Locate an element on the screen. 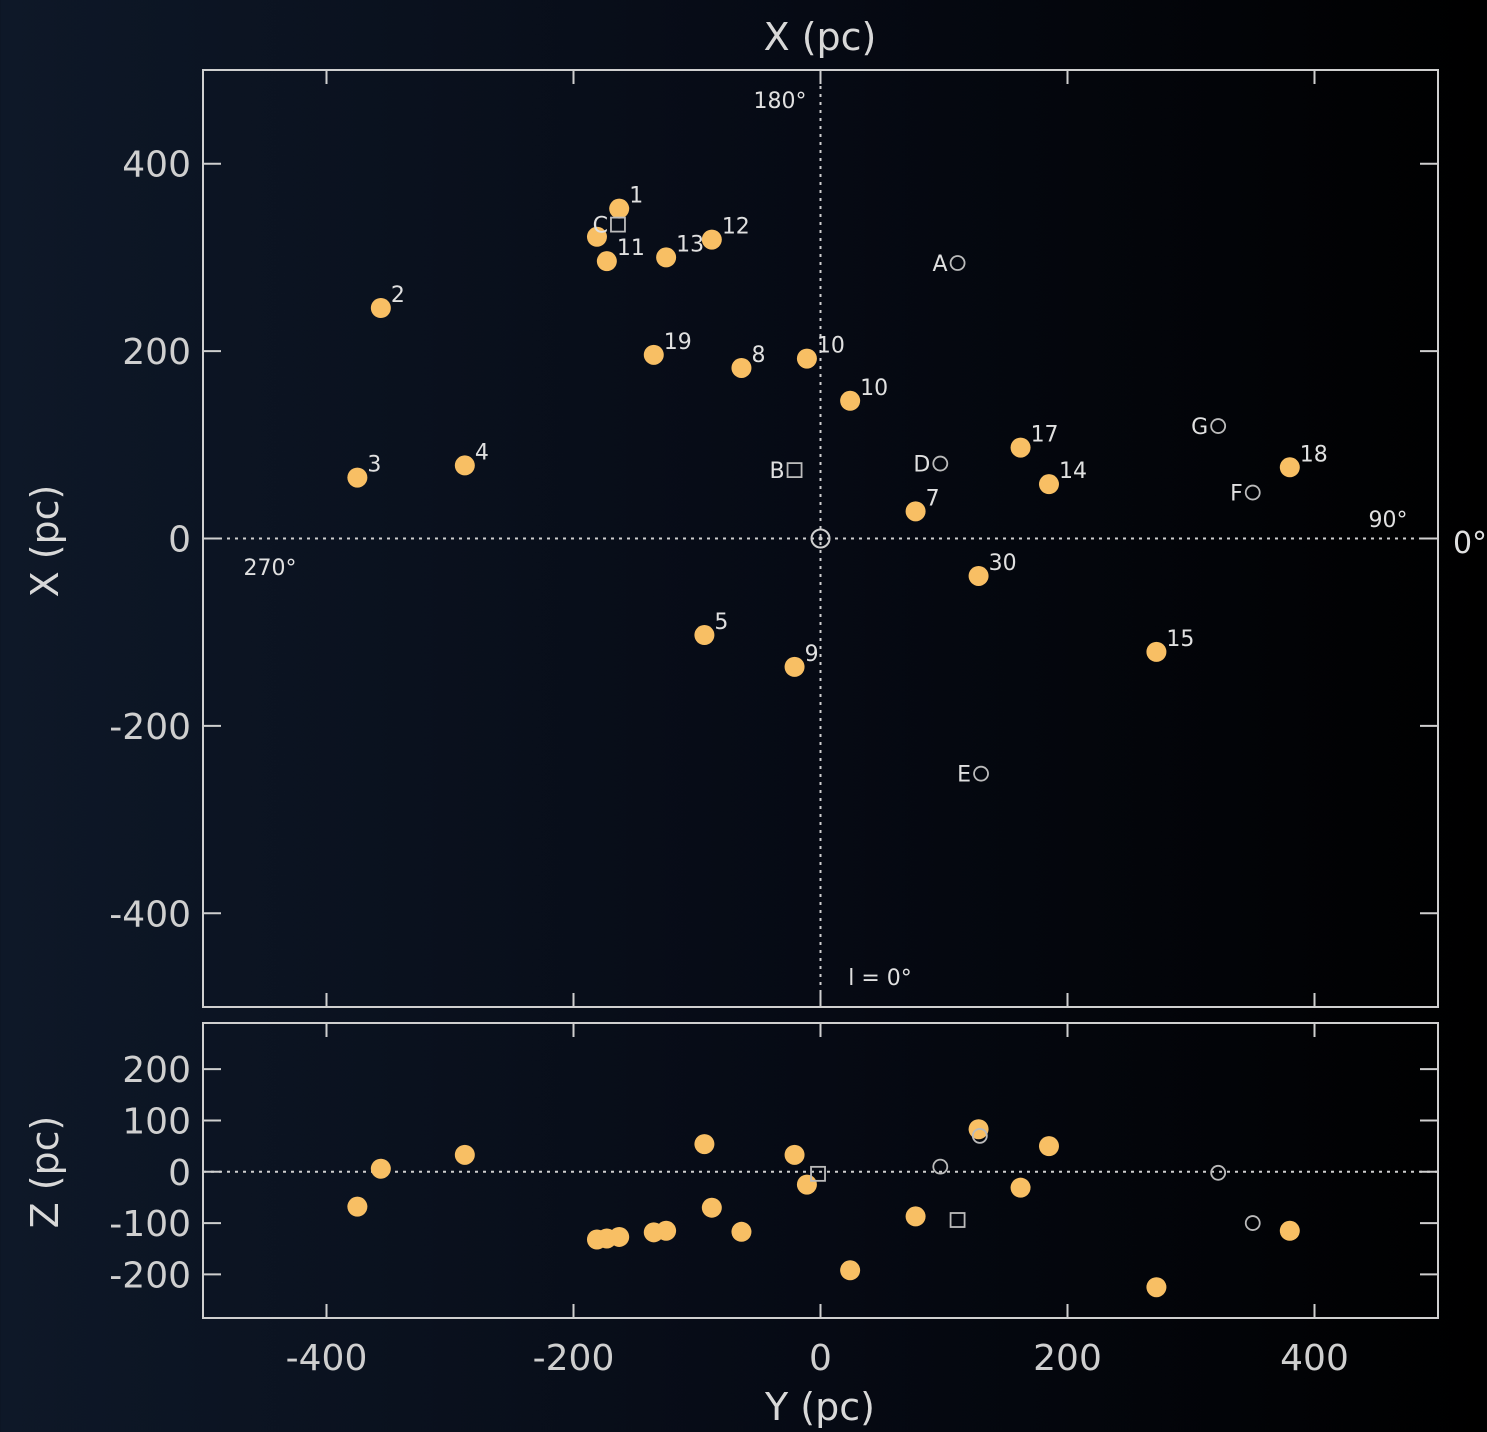  point-label: 3 is located at coordinates (374, 465).